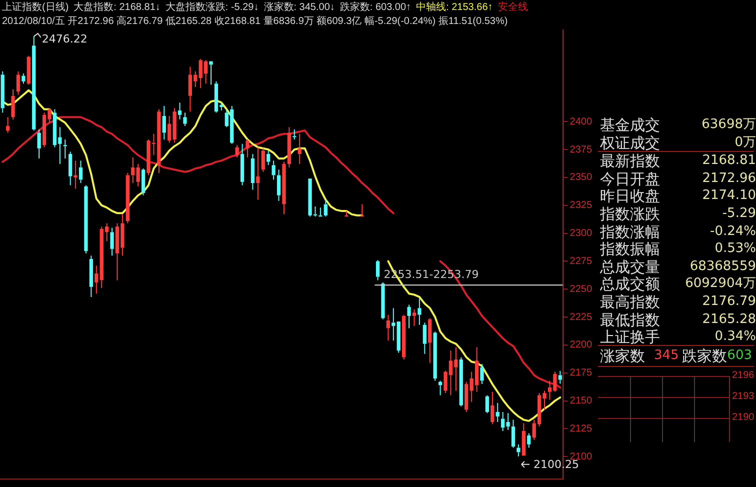 The height and width of the screenshot is (487, 756). Describe the element at coordinates (513, 7) in the screenshot. I see `text: 安全线` at that location.